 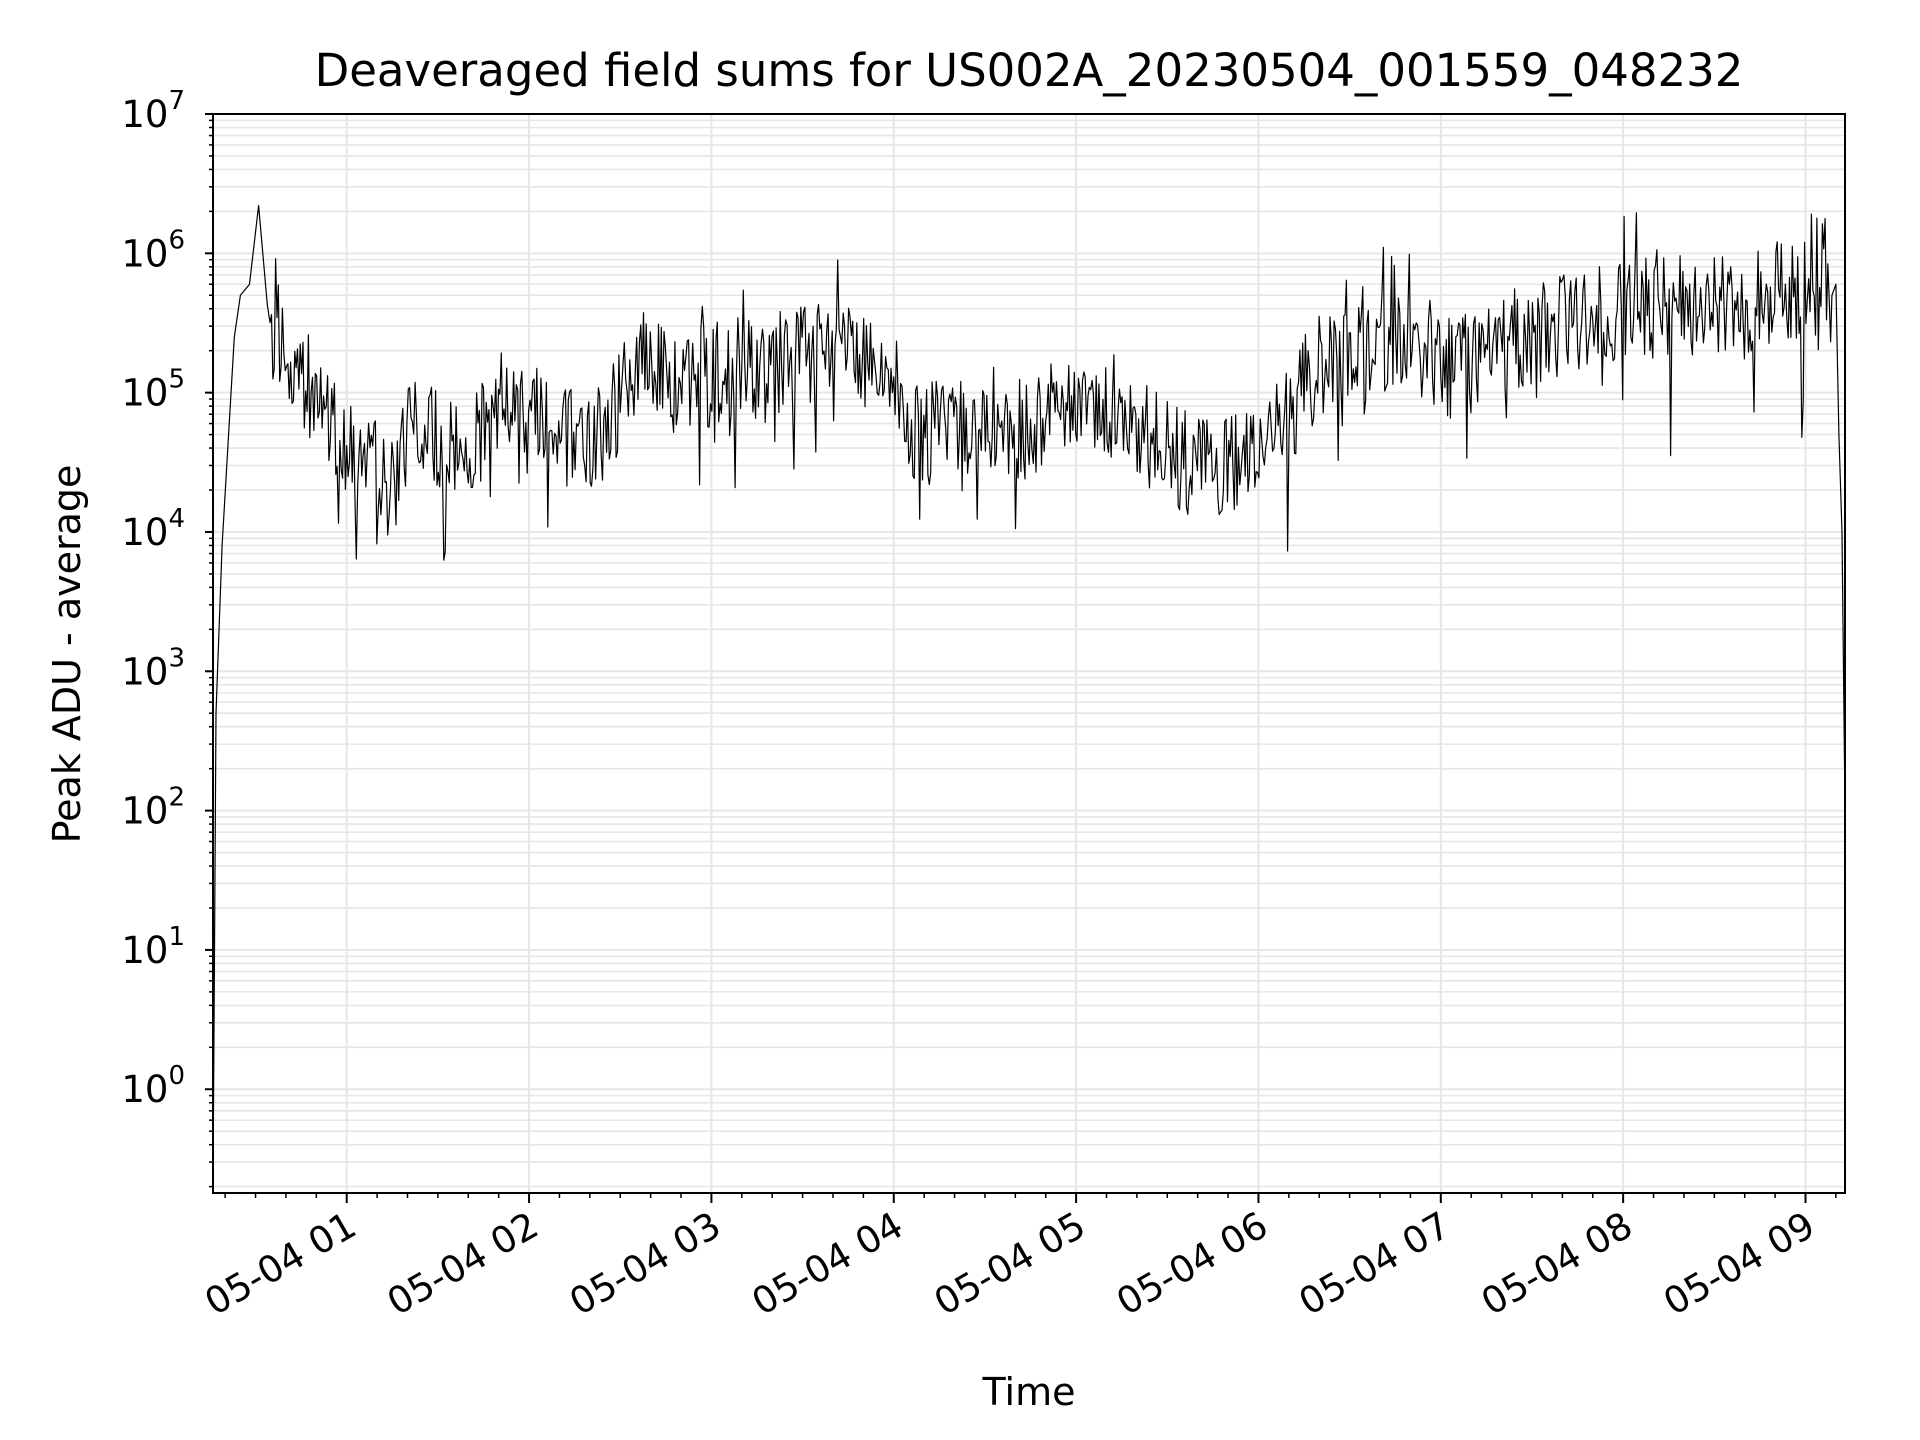 What do you see at coordinates (153, 250) in the screenshot?
I see `y-tick-label: 10⁶` at bounding box center [153, 250].